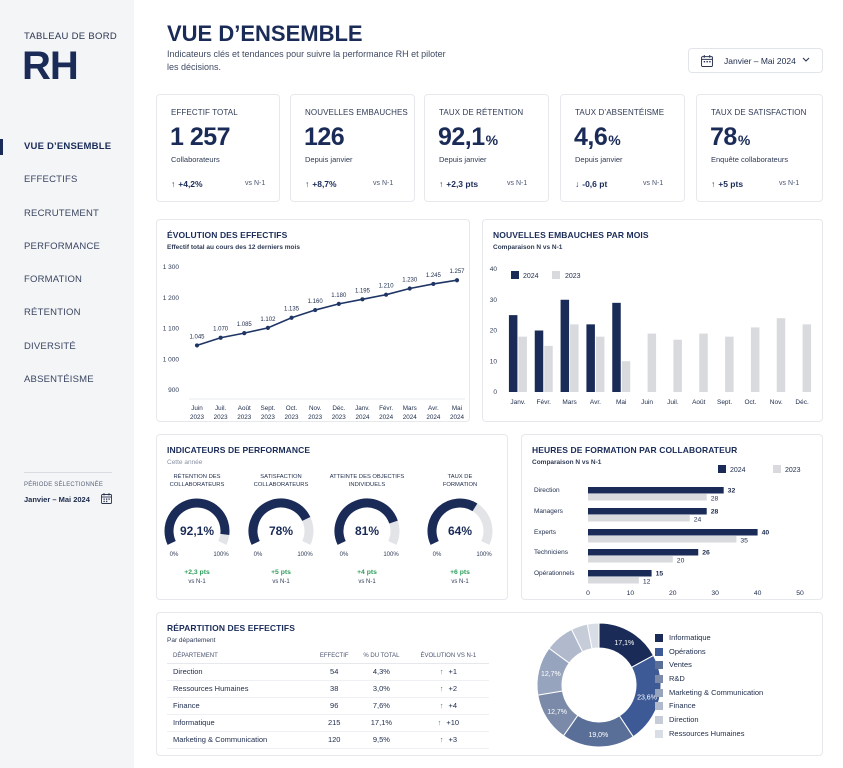  Describe the element at coordinates (755, 60) in the screenshot. I see `date-range-select: Janvier – Mai 2024` at that location.